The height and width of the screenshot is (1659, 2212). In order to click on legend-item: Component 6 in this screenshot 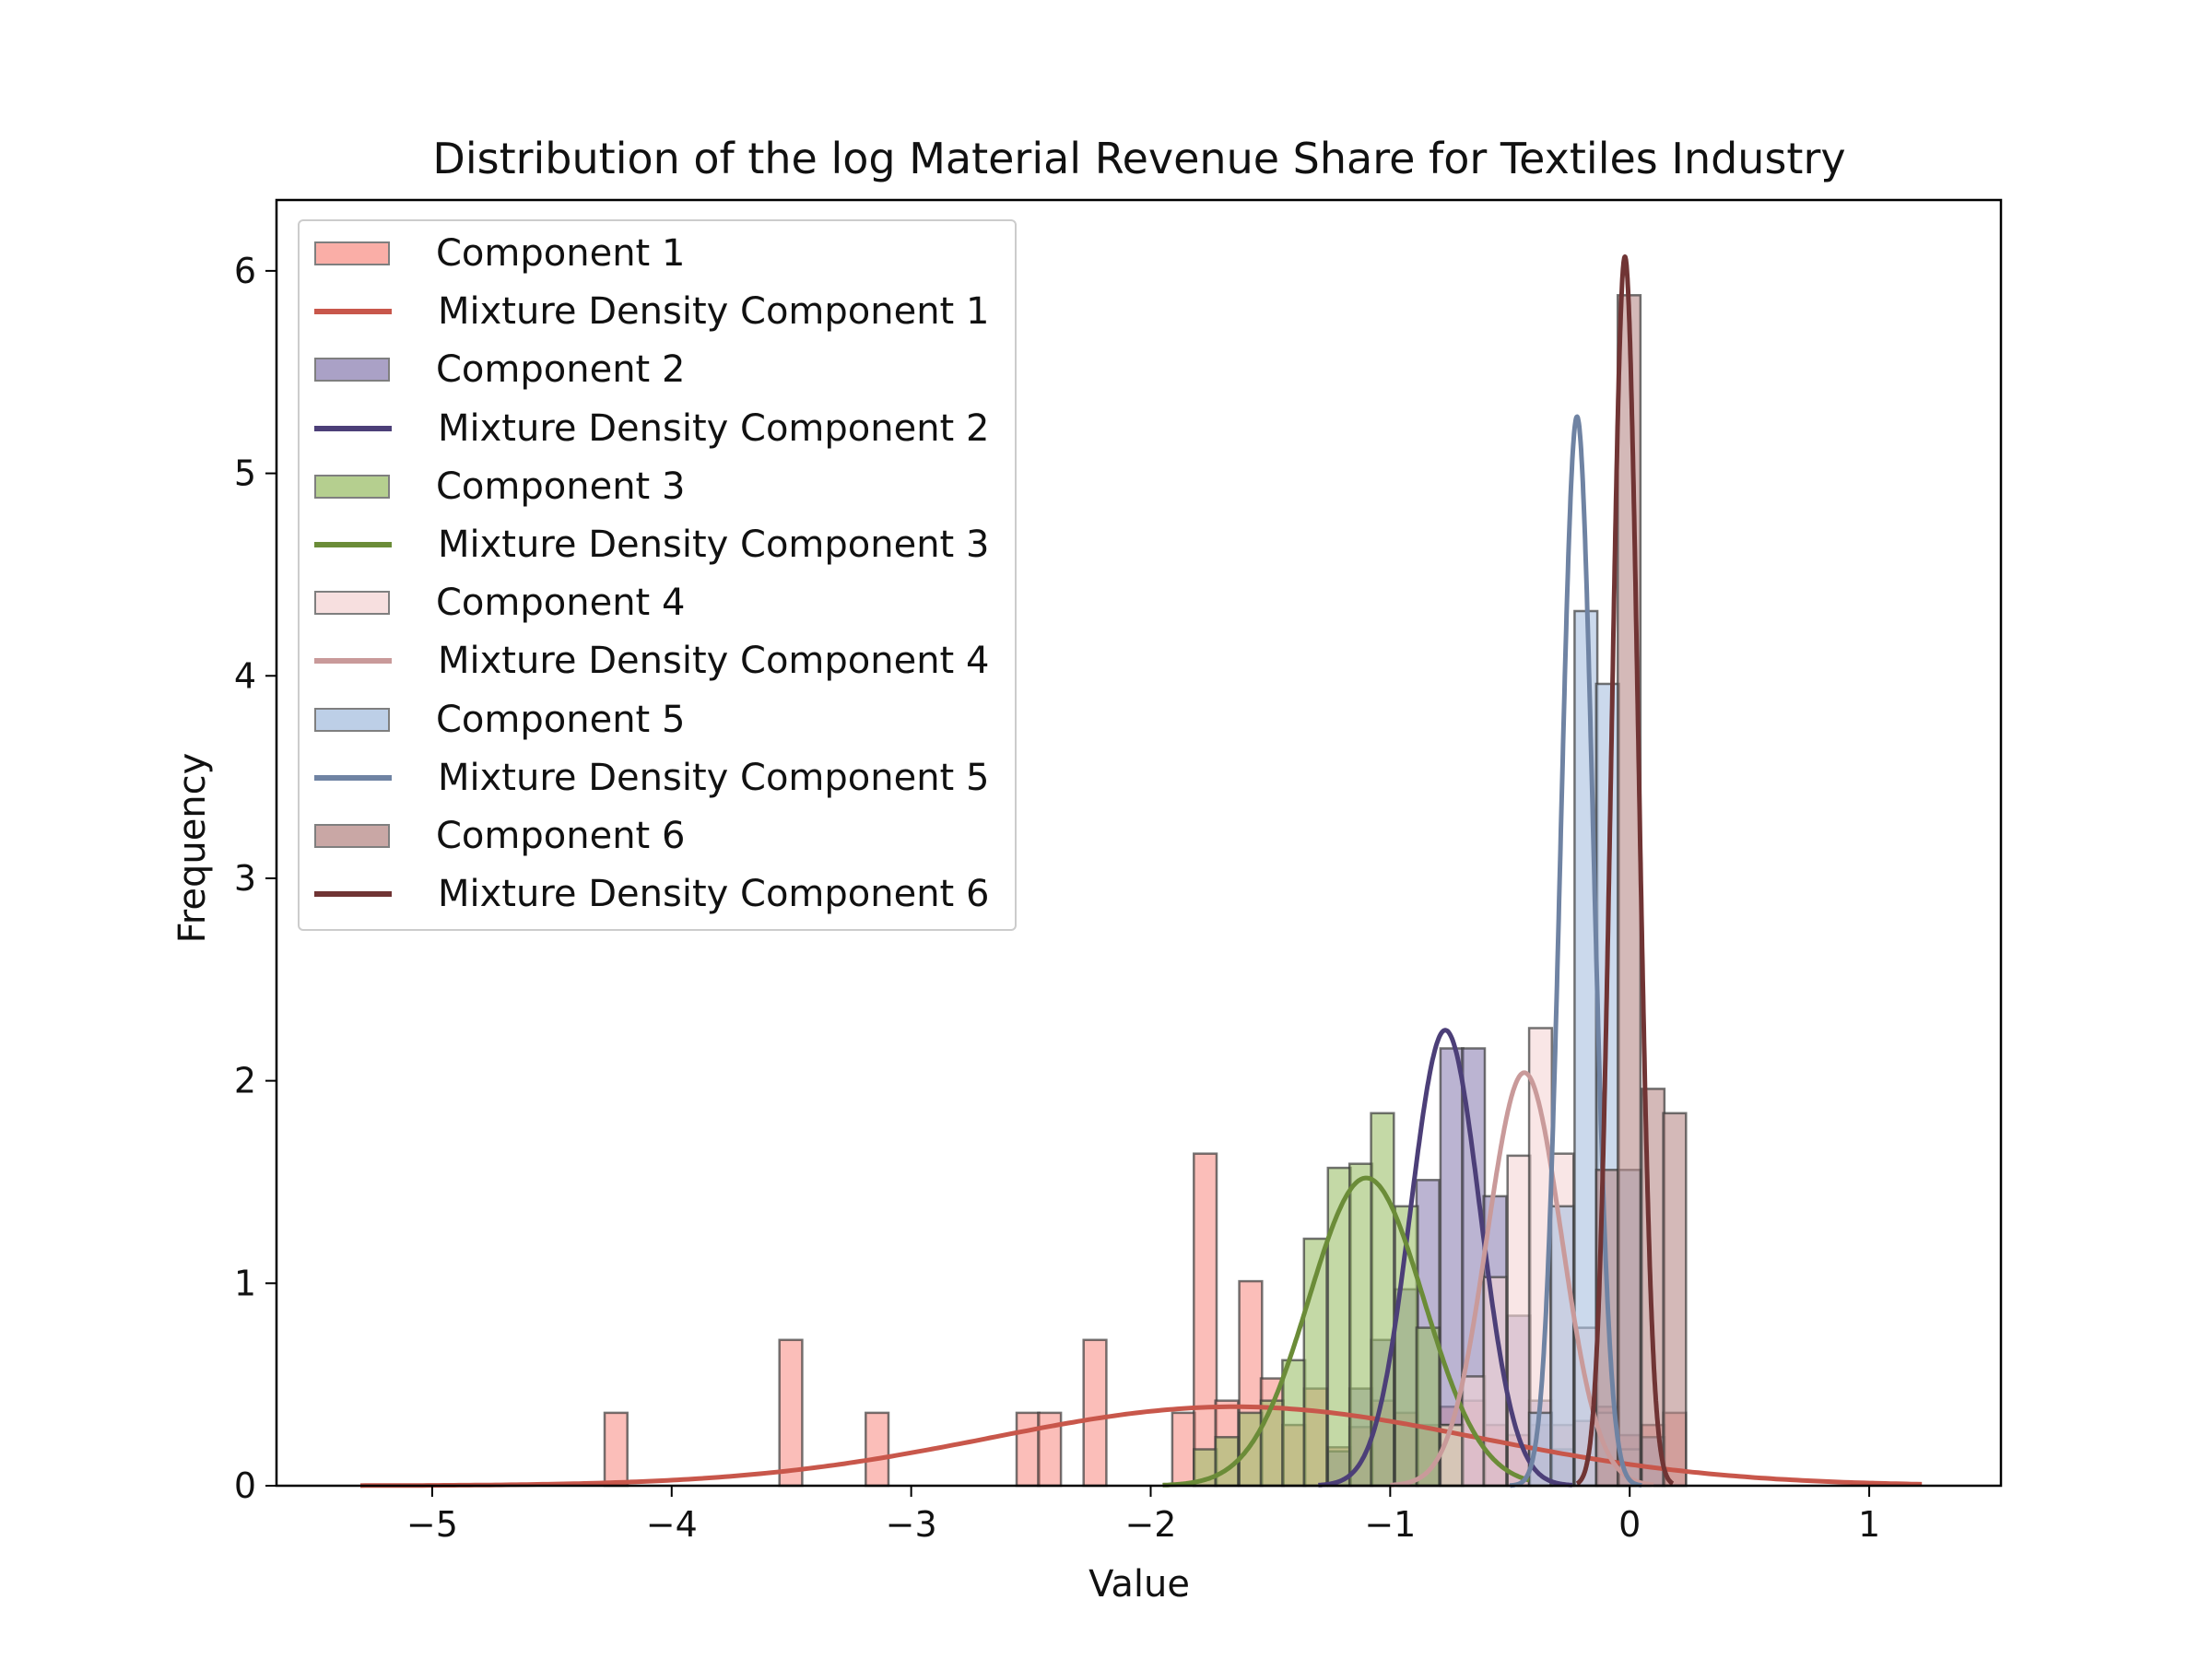, I will do `click(499, 836)`.